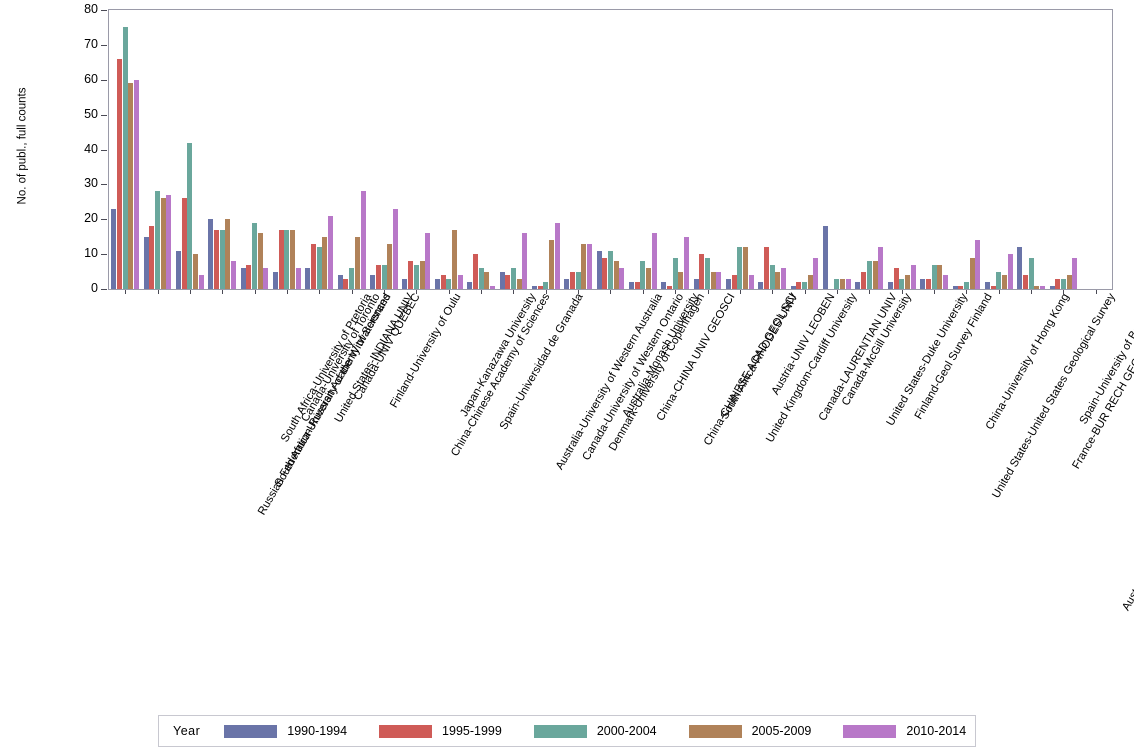  What do you see at coordinates (91, 253) in the screenshot?
I see `y-tick-label: 10` at bounding box center [91, 253].